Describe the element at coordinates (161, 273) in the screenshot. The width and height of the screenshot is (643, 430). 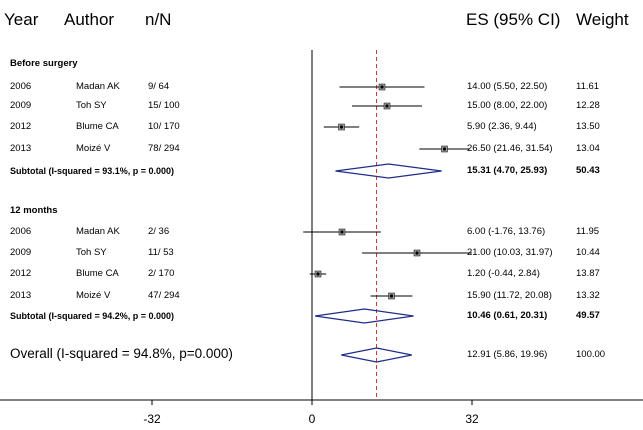
I see `study-n-over-n: 2/ 170` at that location.